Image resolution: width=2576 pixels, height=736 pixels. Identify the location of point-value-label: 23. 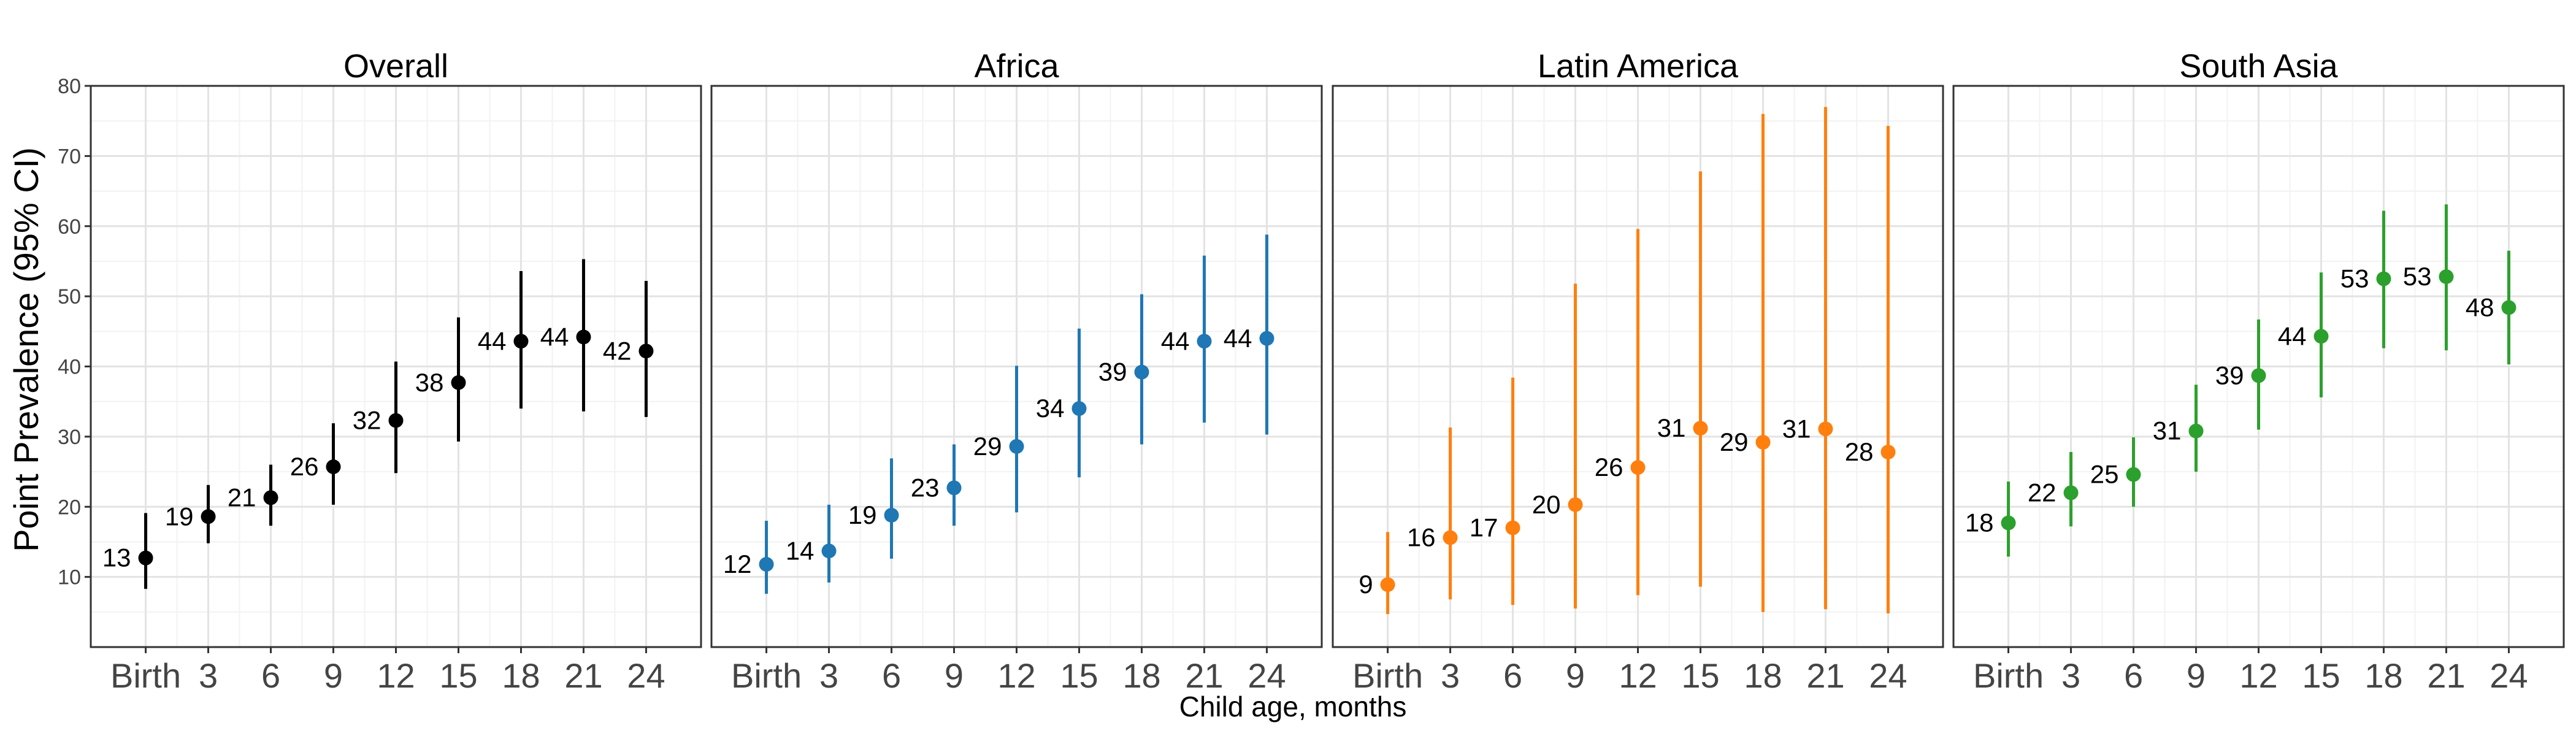
(925, 487).